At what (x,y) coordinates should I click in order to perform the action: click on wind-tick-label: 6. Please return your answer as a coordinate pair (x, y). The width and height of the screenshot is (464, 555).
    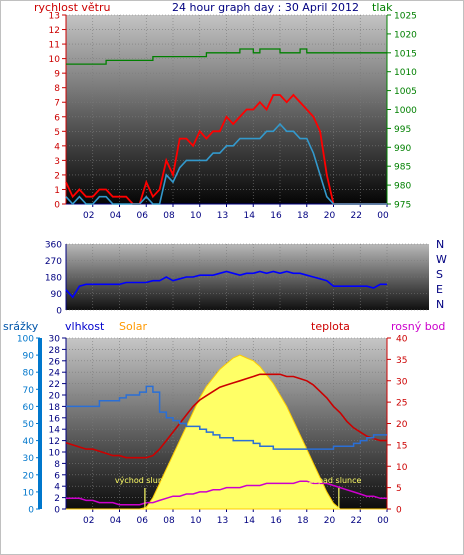
    Looking at the image, I should click on (57, 118).